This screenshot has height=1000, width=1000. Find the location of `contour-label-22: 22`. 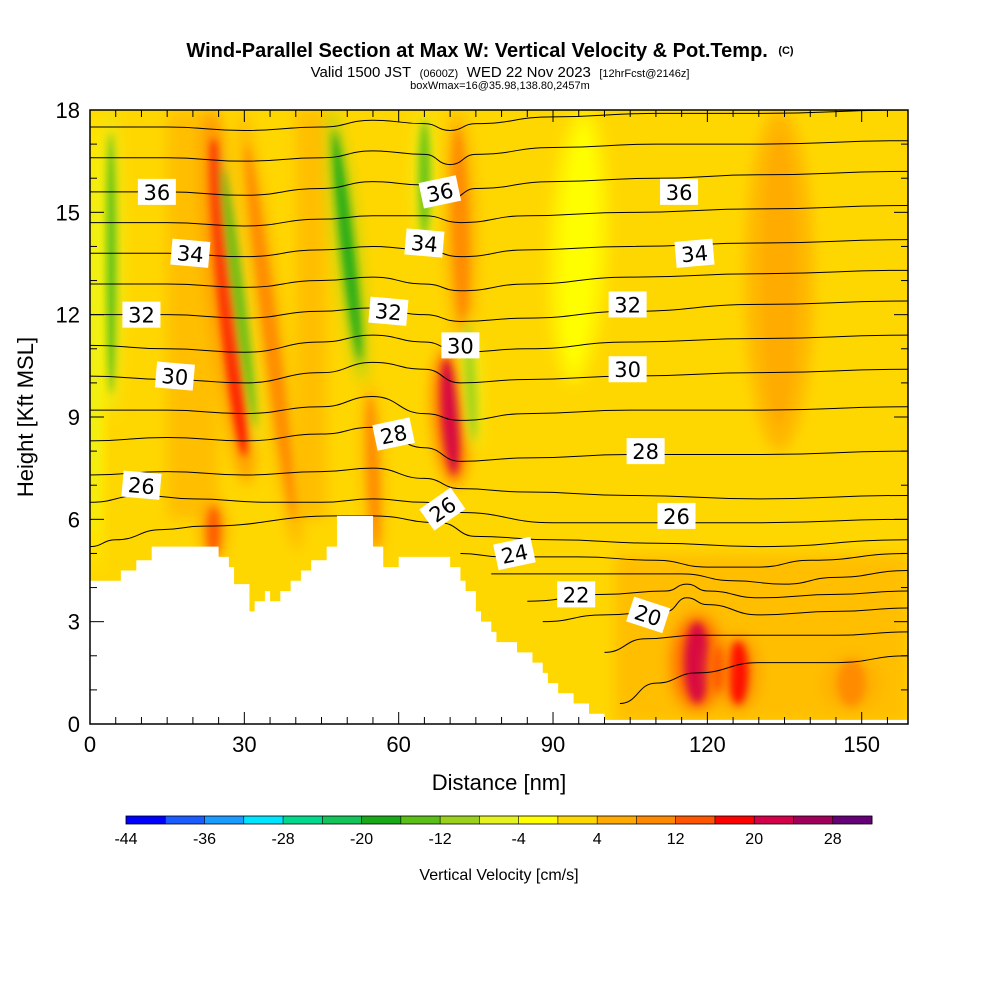

contour-label-22: 22 is located at coordinates (576, 594).